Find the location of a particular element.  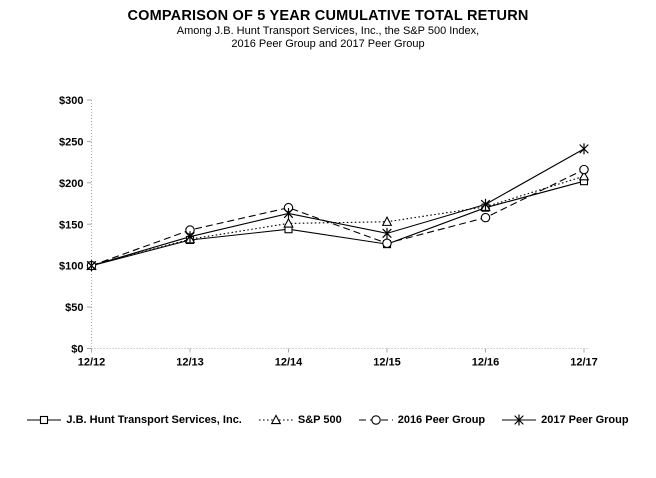

svg-text: 12/14 is located at coordinates (289, 363).